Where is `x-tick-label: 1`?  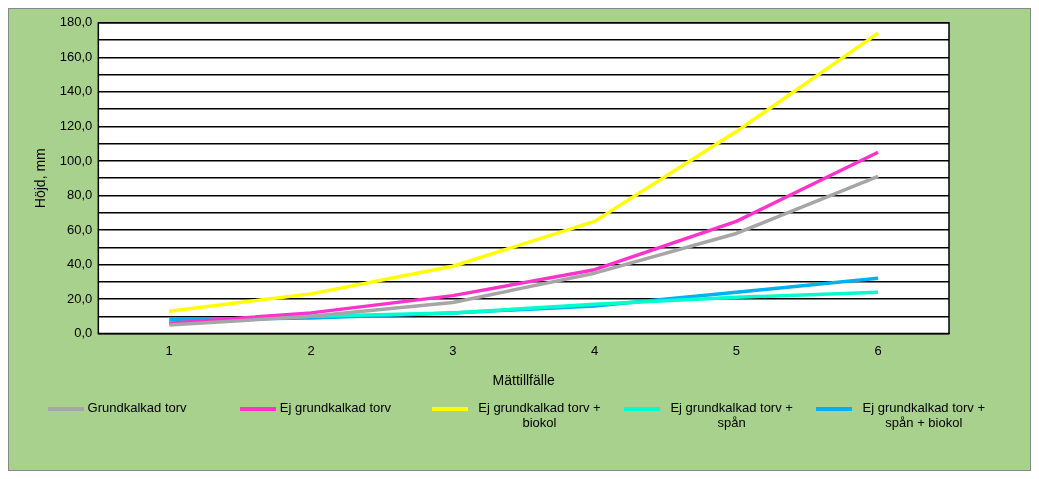
x-tick-label: 1 is located at coordinates (169, 350).